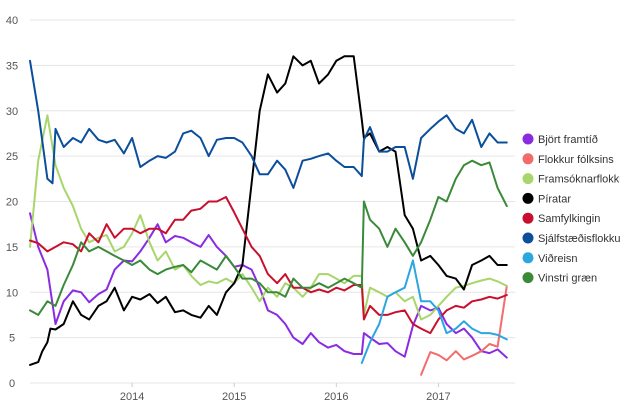 The height and width of the screenshot is (407, 620). Describe the element at coordinates (554, 199) in the screenshot. I see `legend-label-3: Píratar` at that location.